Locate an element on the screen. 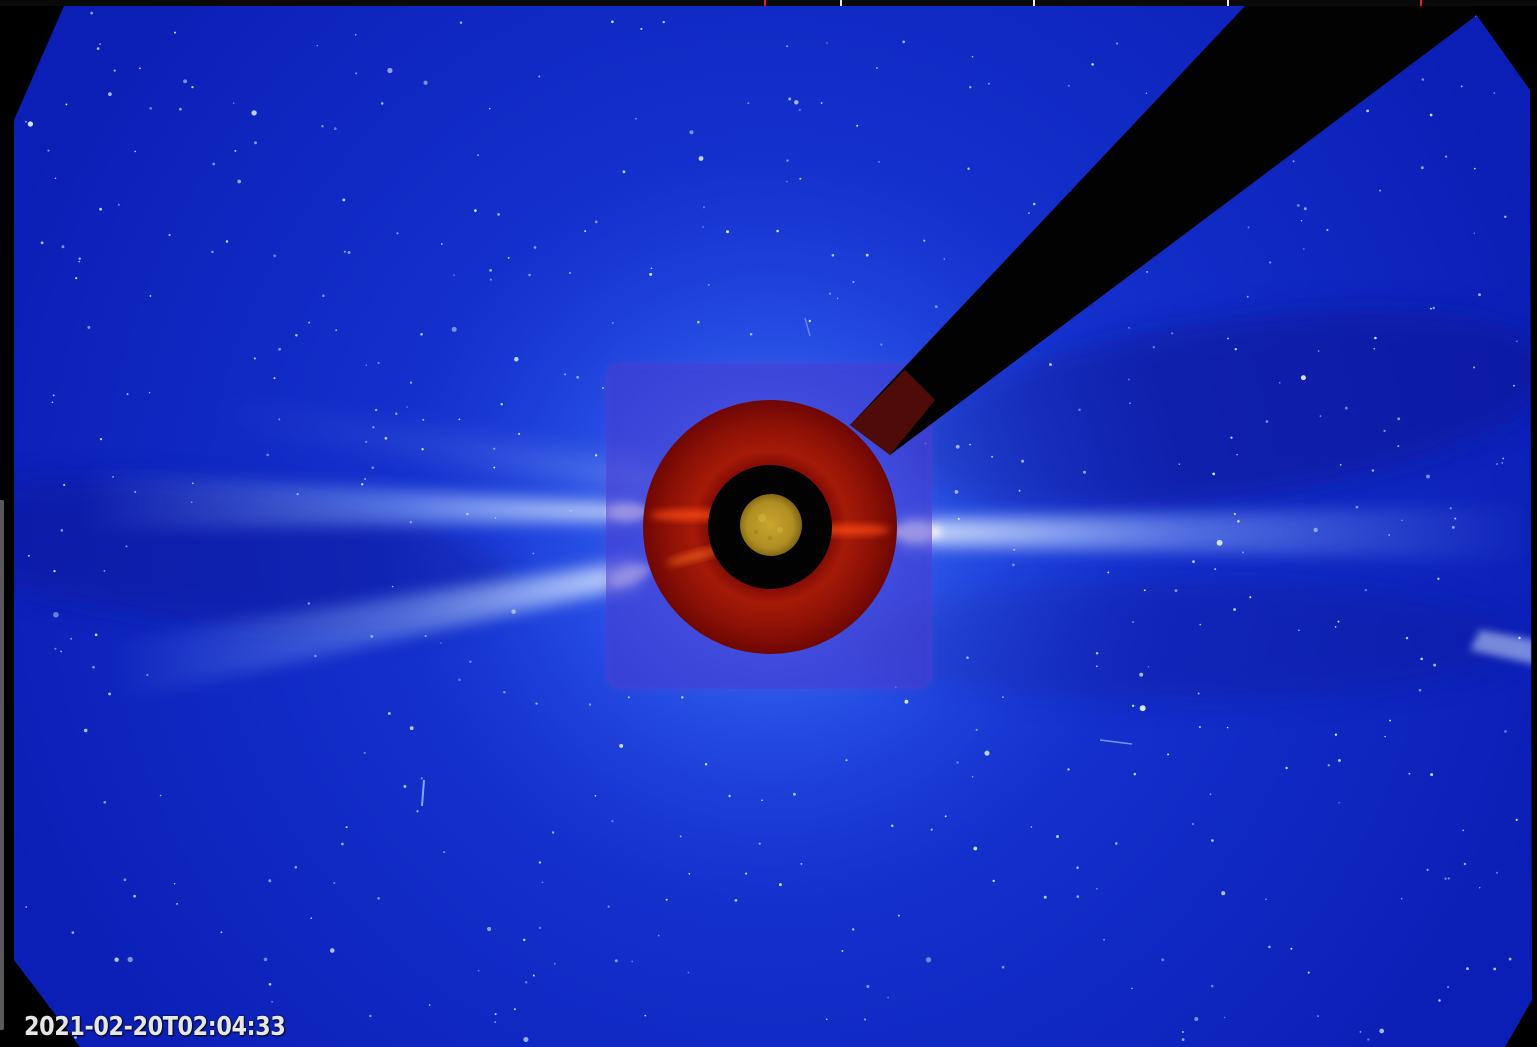  frame-timeline is located at coordinates (768, 3).